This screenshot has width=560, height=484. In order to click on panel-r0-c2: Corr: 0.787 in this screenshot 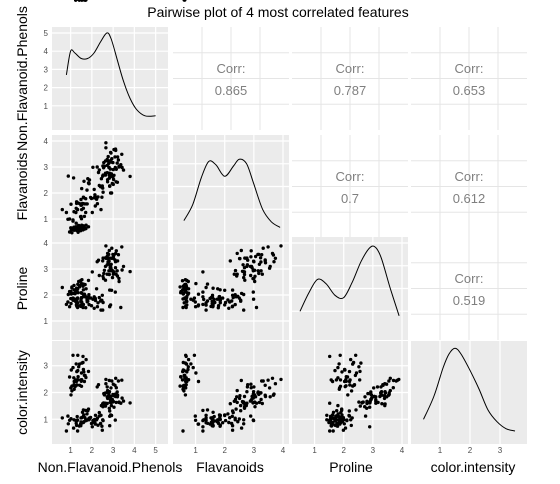, I will do `click(350, 78)`.